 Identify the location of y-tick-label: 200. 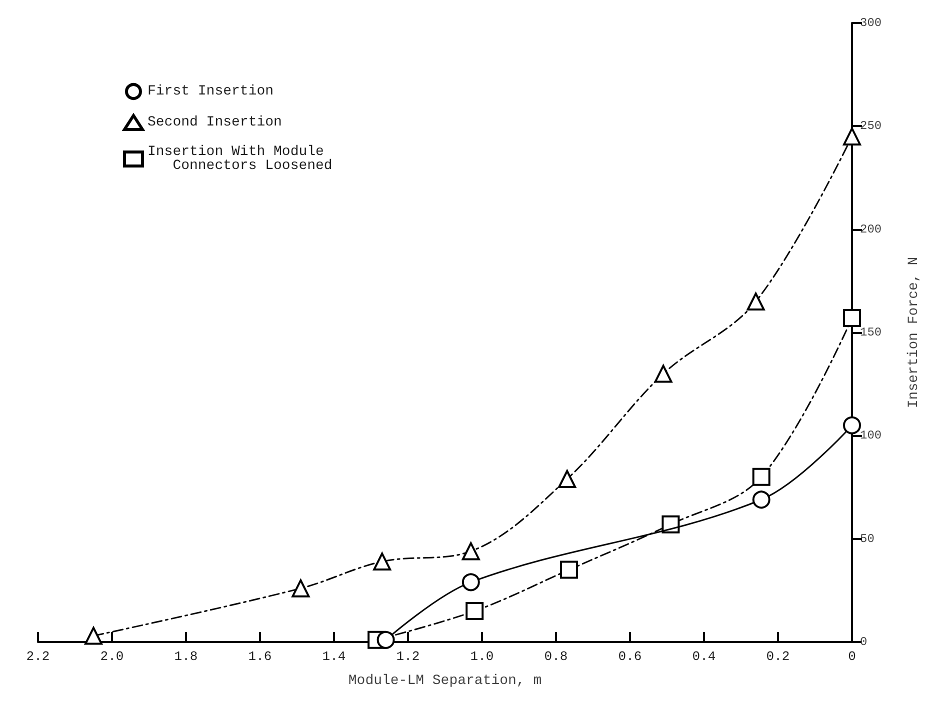
(871, 229).